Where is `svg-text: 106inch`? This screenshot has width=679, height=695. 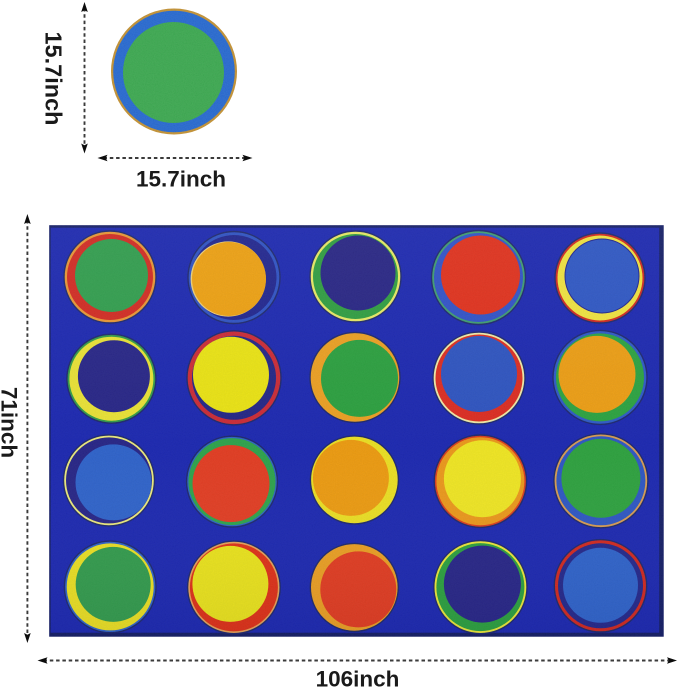 svg-text: 106inch is located at coordinates (358, 679).